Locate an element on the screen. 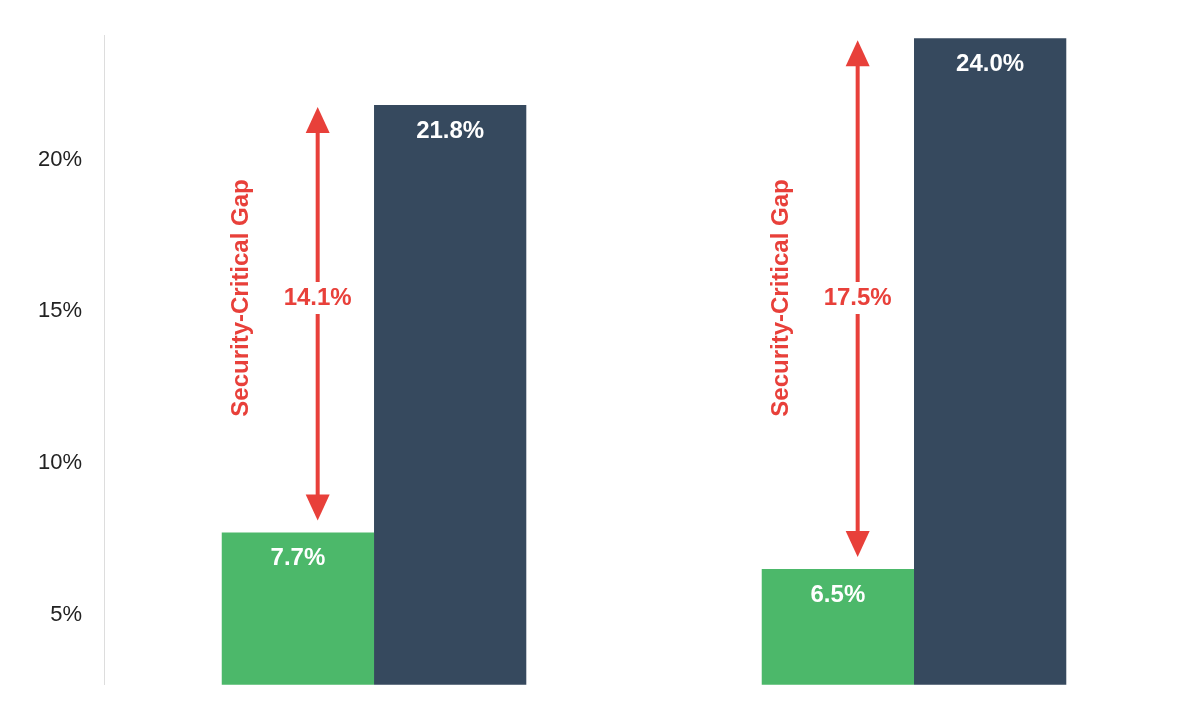 The width and height of the screenshot is (1200, 720). data-label: 7.7% is located at coordinates (298, 557).